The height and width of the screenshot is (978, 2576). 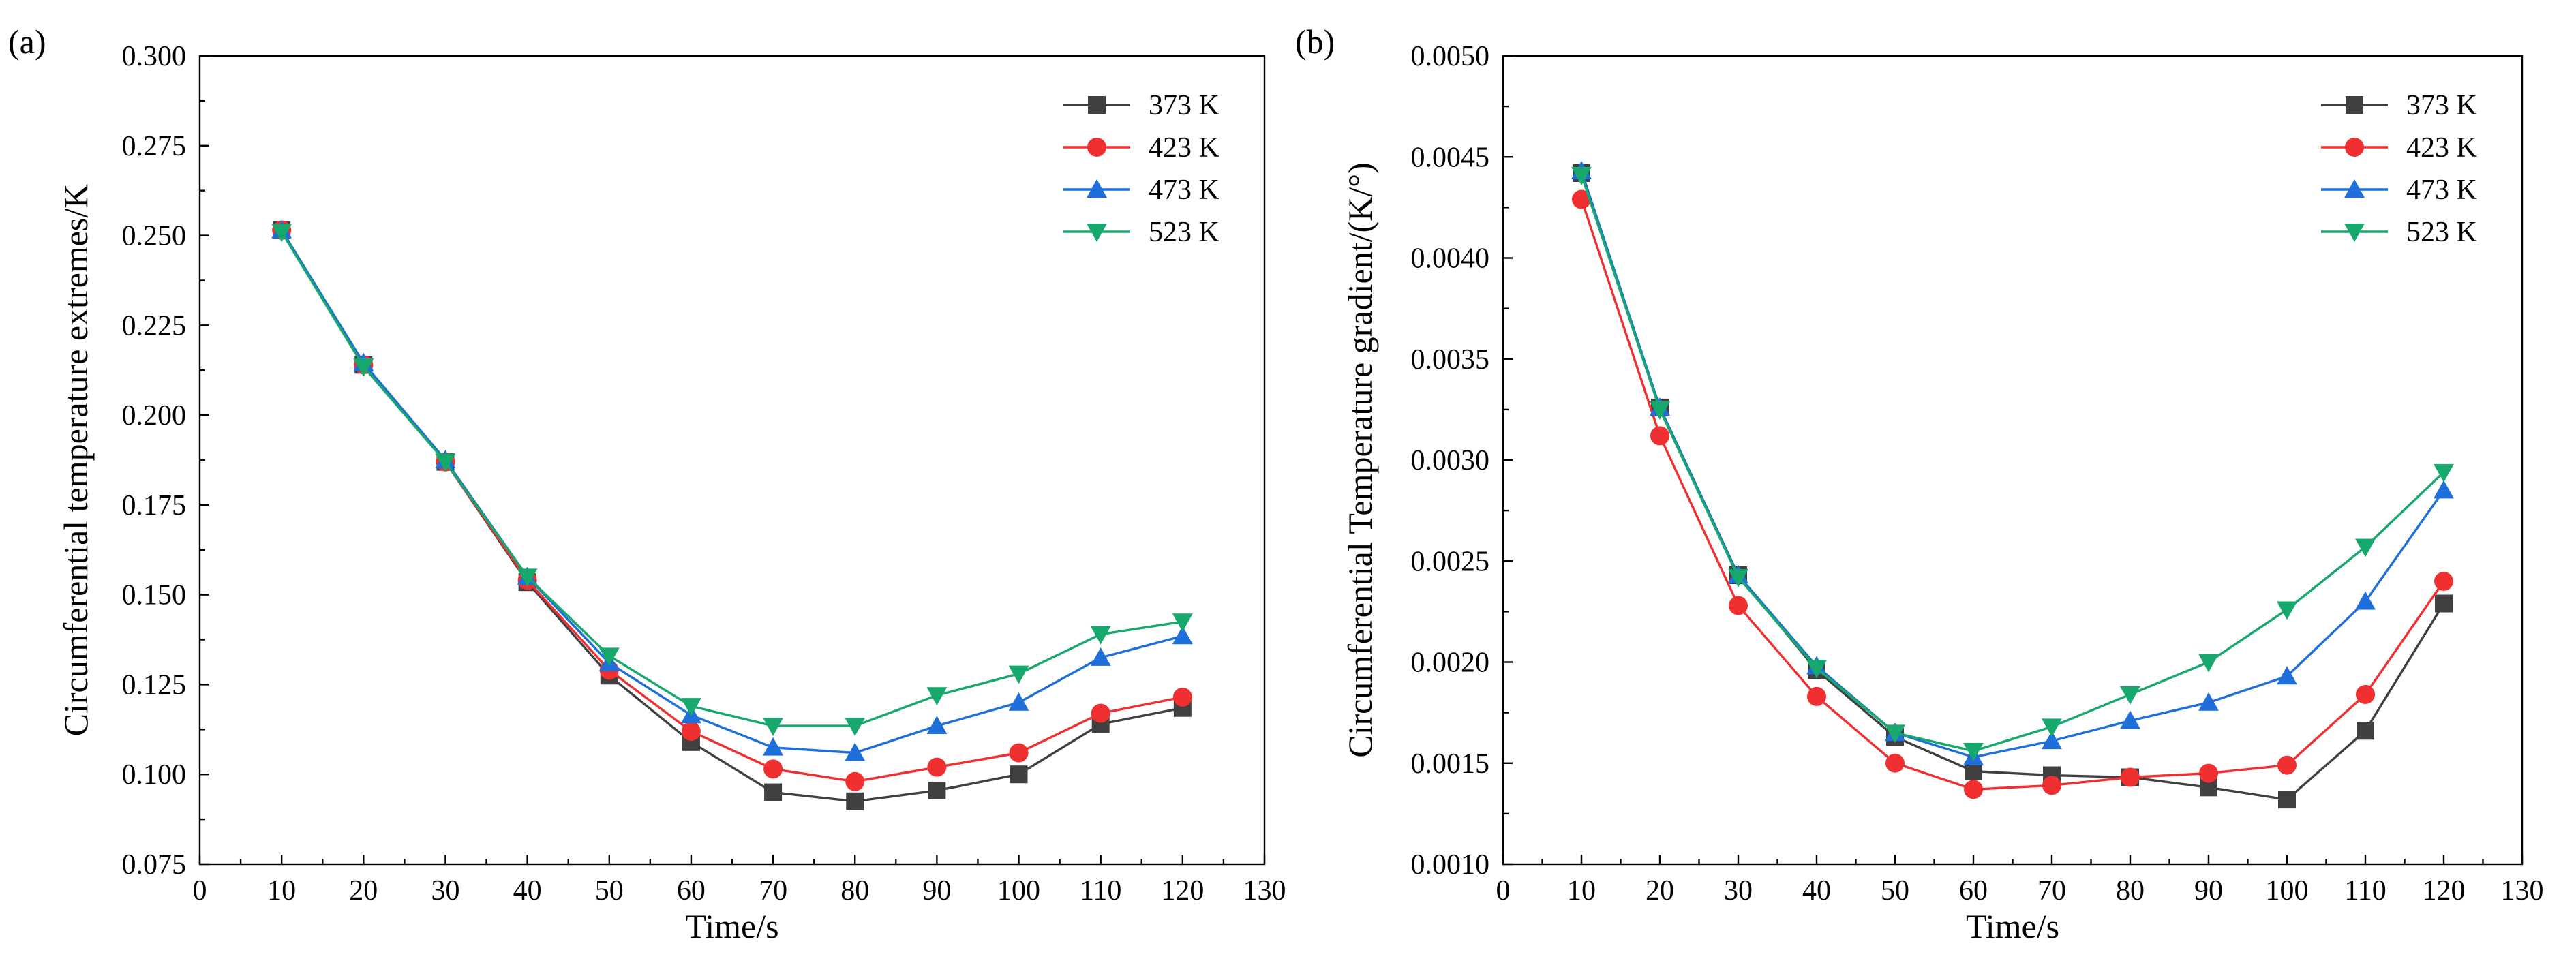 What do you see at coordinates (2441, 105) in the screenshot?
I see `legend-label: 373 K` at bounding box center [2441, 105].